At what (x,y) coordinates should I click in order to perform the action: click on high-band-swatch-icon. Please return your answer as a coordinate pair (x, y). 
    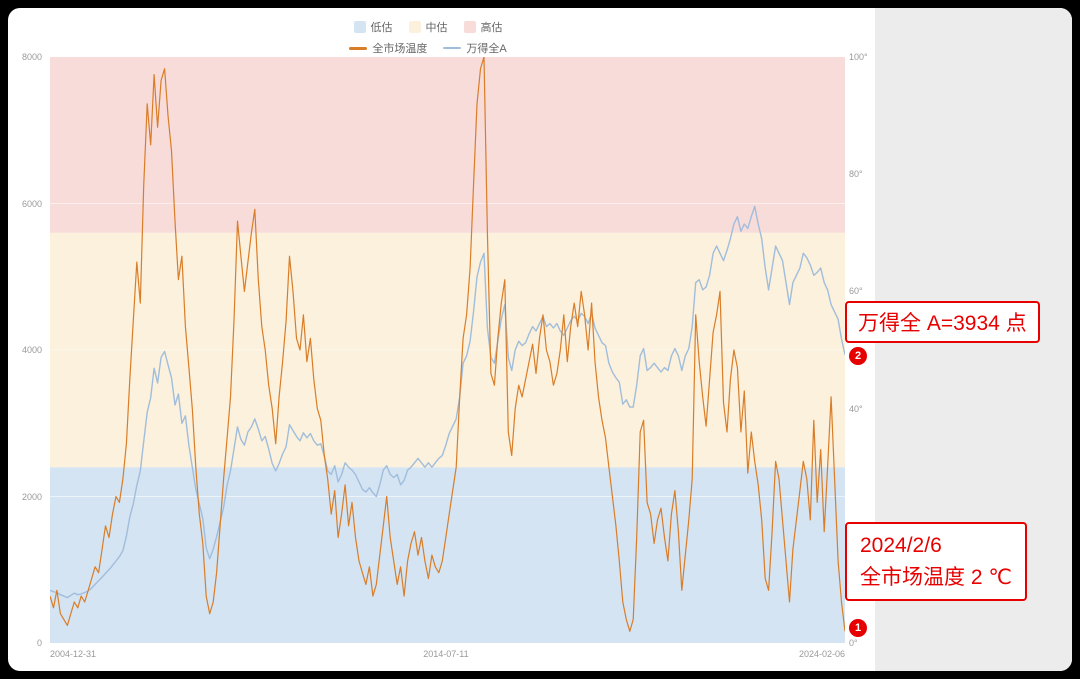
    Looking at the image, I should click on (469, 27).